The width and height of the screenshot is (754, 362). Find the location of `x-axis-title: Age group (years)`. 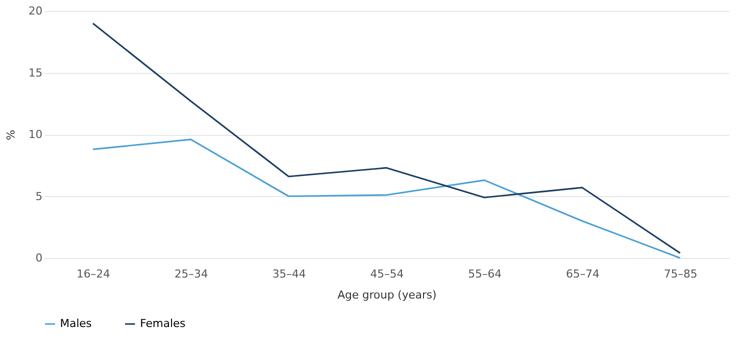

x-axis-title: Age group (years) is located at coordinates (387, 295).